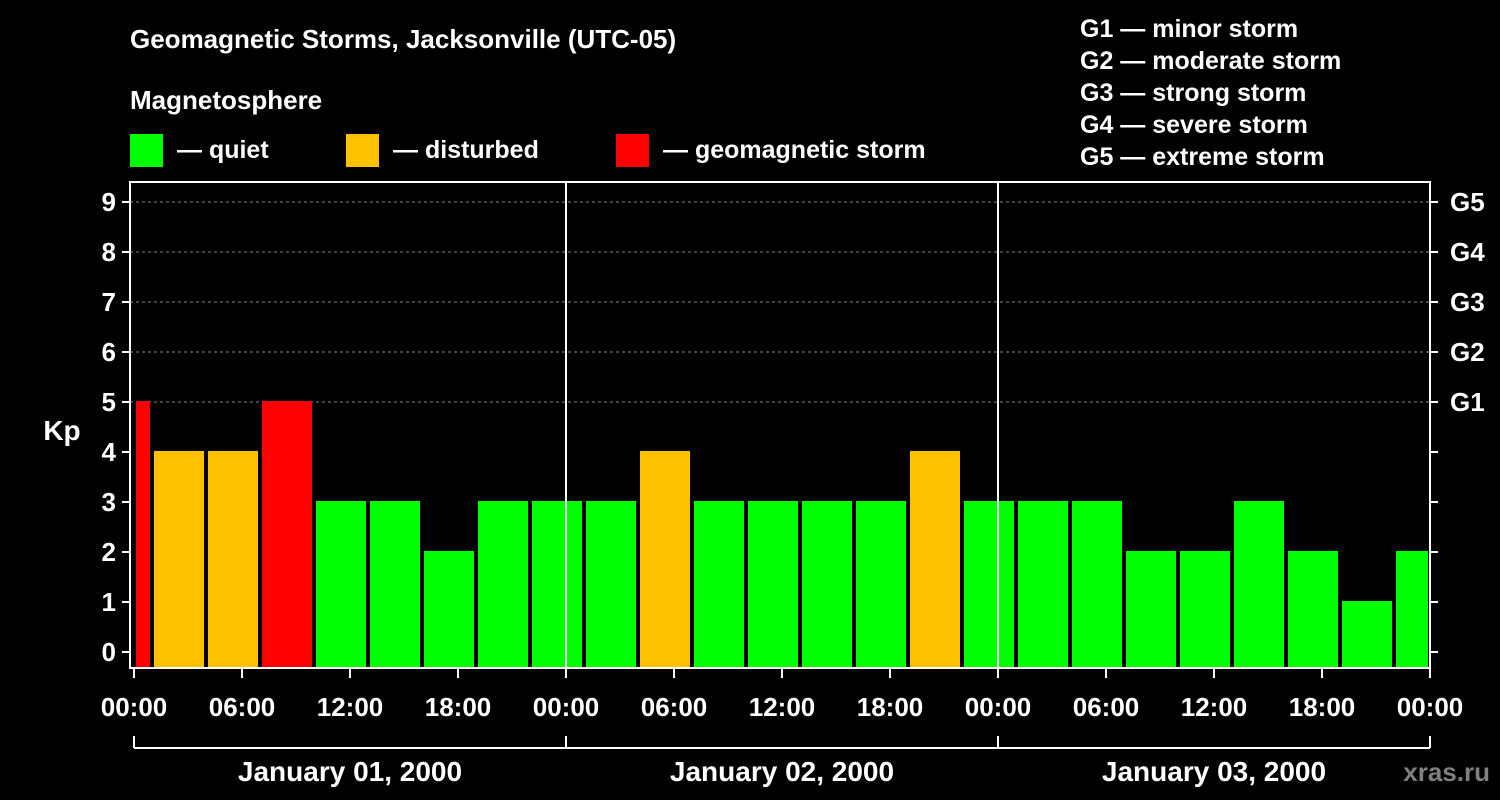 Image resolution: width=1500 pixels, height=800 pixels. Describe the element at coordinates (109, 502) in the screenshot. I see `y-tick-label-3: 3` at that location.